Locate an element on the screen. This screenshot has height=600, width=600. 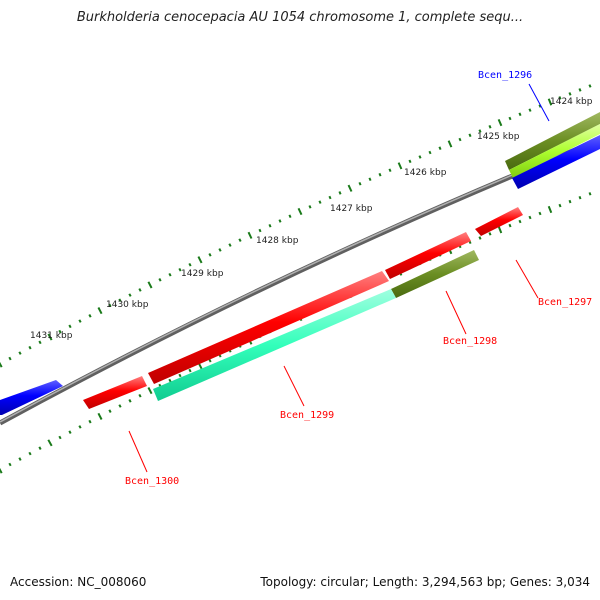
gene-olive-inner is located at coordinates (435, 274).